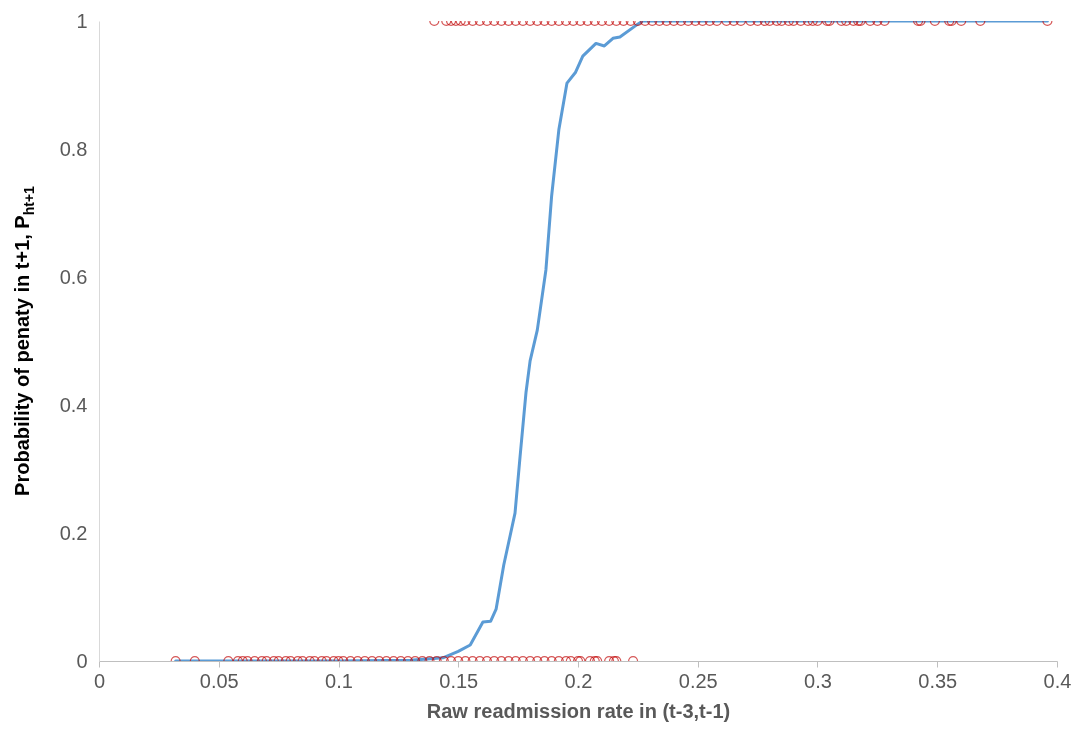 Image resolution: width=1082 pixels, height=744 pixels. Describe the element at coordinates (73, 532) in the screenshot. I see `y-tick-label: 0.2` at that location.